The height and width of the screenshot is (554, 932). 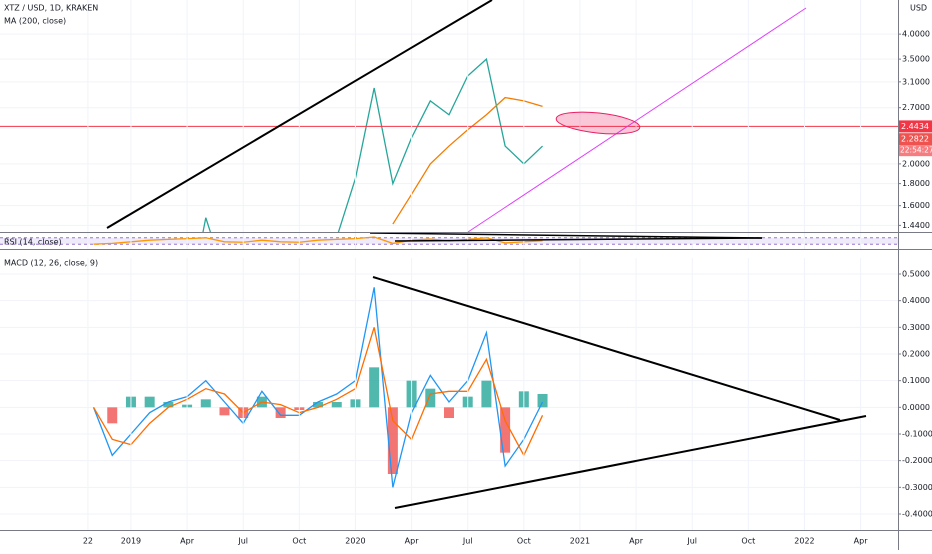 What do you see at coordinates (917, 434) in the screenshot?
I see `y-tick-label: -0.1000` at bounding box center [917, 434].